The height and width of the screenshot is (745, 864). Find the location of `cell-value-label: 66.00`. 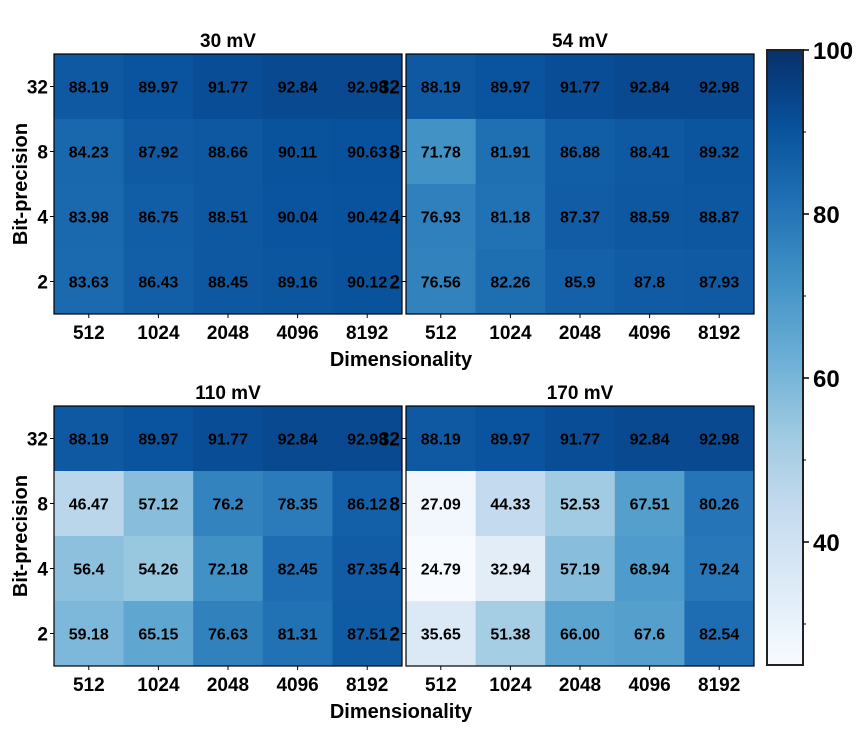

cell-value-label: 66.00 is located at coordinates (580, 635).